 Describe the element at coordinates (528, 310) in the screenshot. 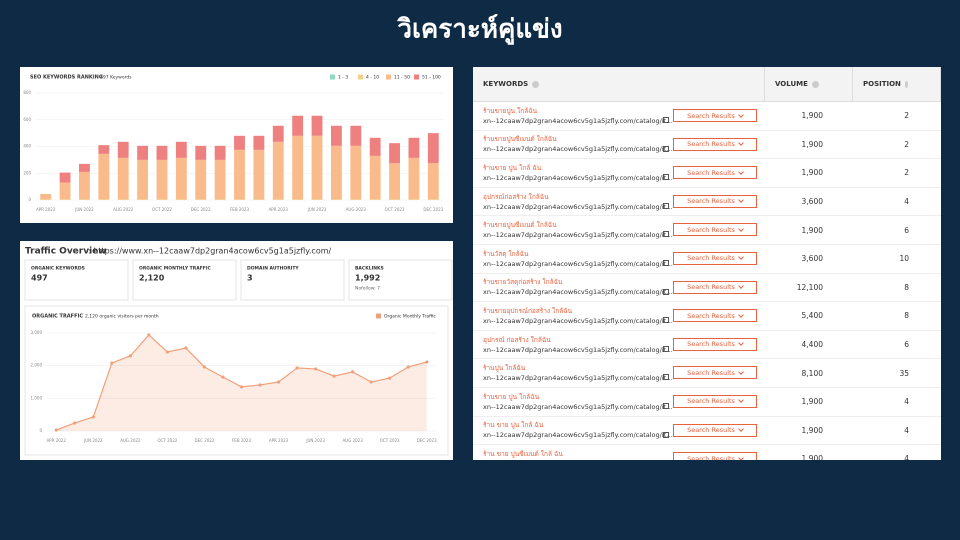

I see `keyword-link: ร้านขายอุปกรณ์ก่อสร้าง ใกล้ฉัน` at that location.